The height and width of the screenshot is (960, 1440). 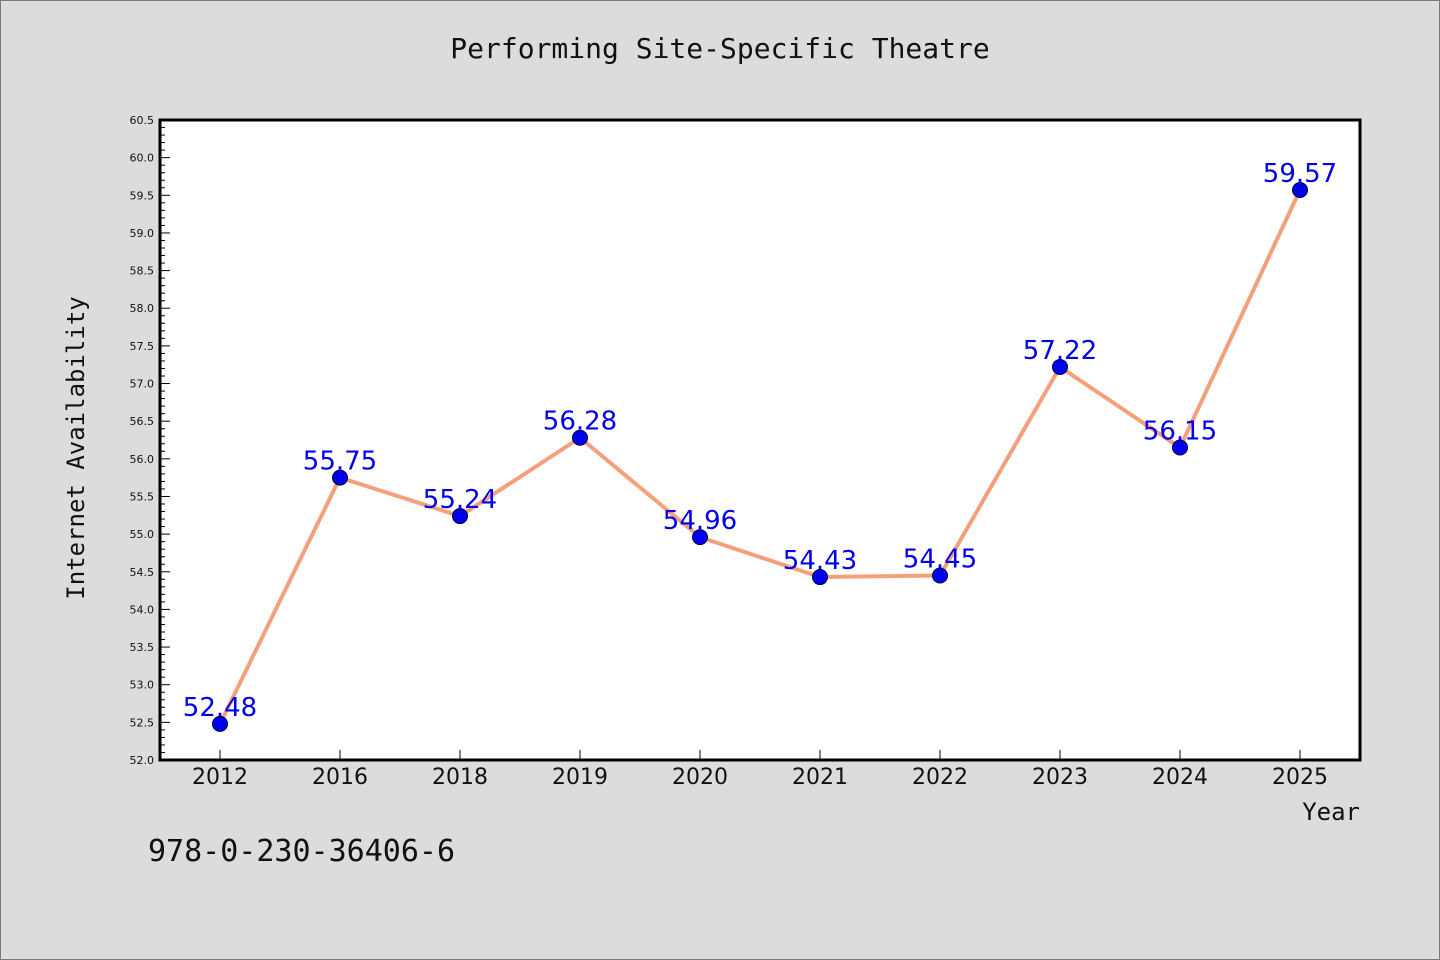 What do you see at coordinates (340, 777) in the screenshot?
I see `x-tick-label: 2016` at bounding box center [340, 777].